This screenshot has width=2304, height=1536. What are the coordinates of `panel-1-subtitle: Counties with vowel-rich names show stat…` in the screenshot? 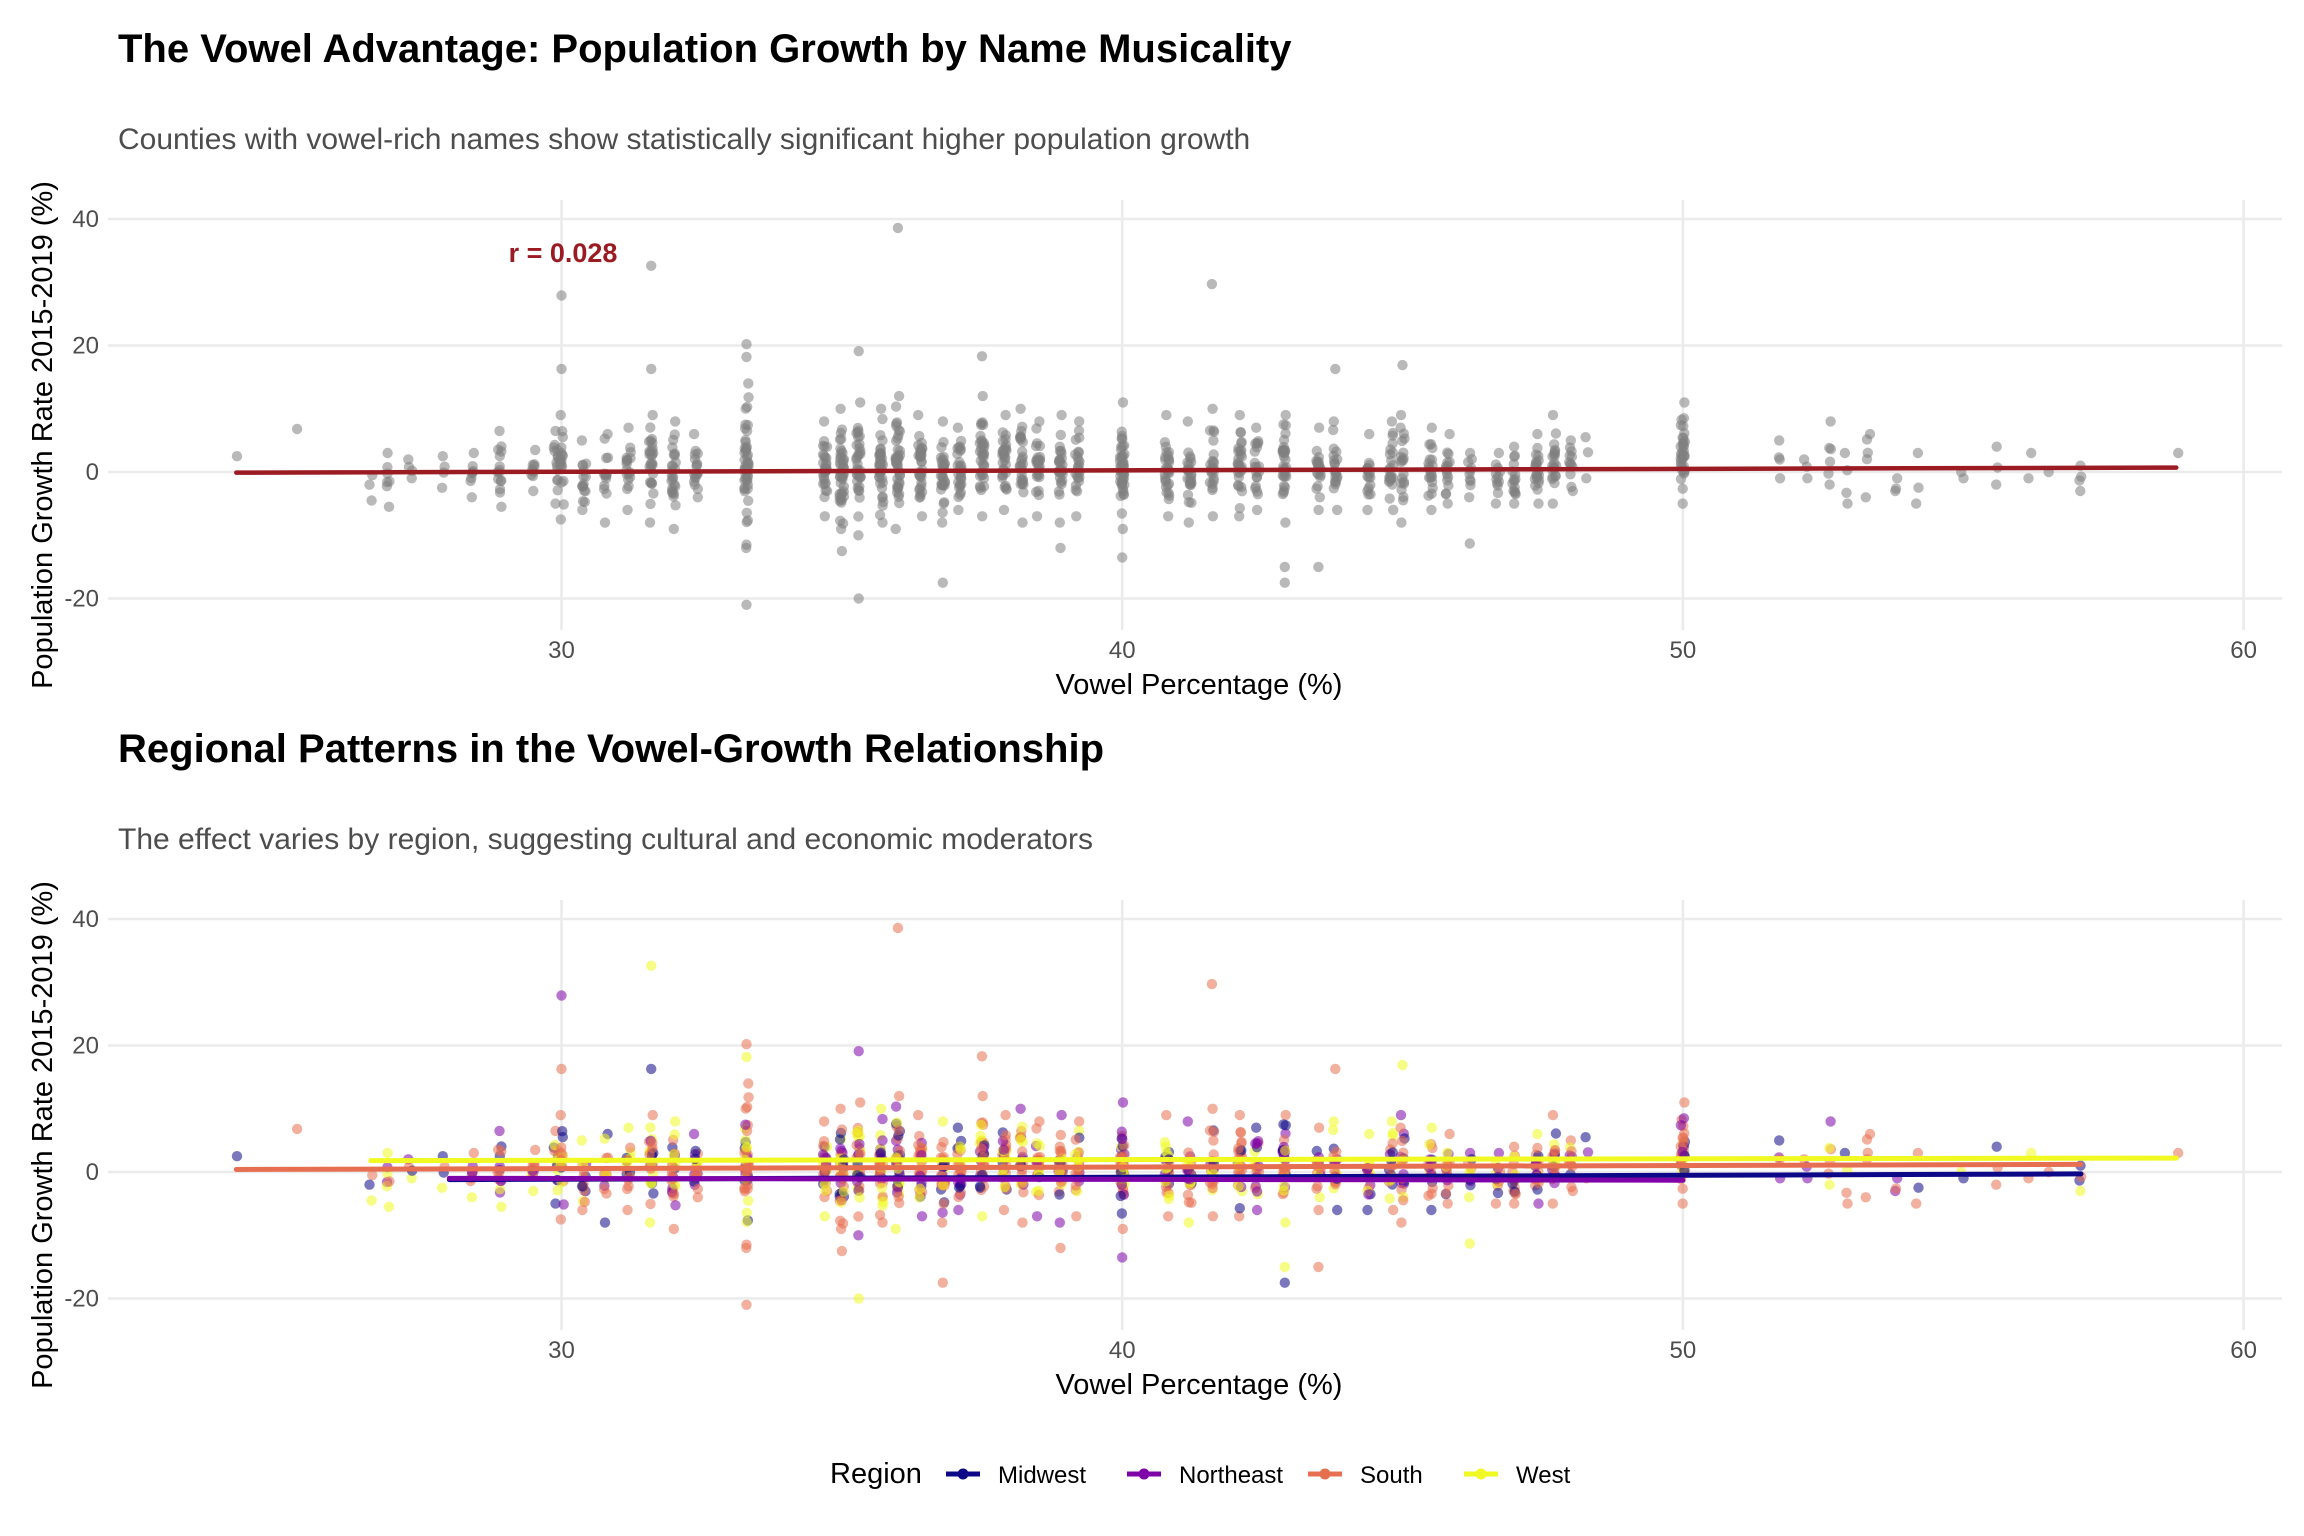 It's located at (684, 139).